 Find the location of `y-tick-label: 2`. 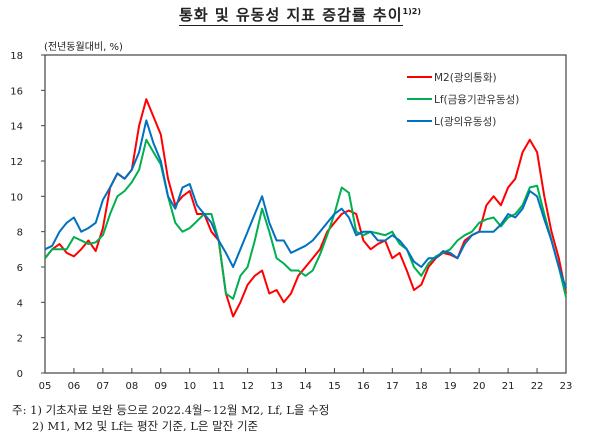

y-tick-label: 2 is located at coordinates (20, 339).